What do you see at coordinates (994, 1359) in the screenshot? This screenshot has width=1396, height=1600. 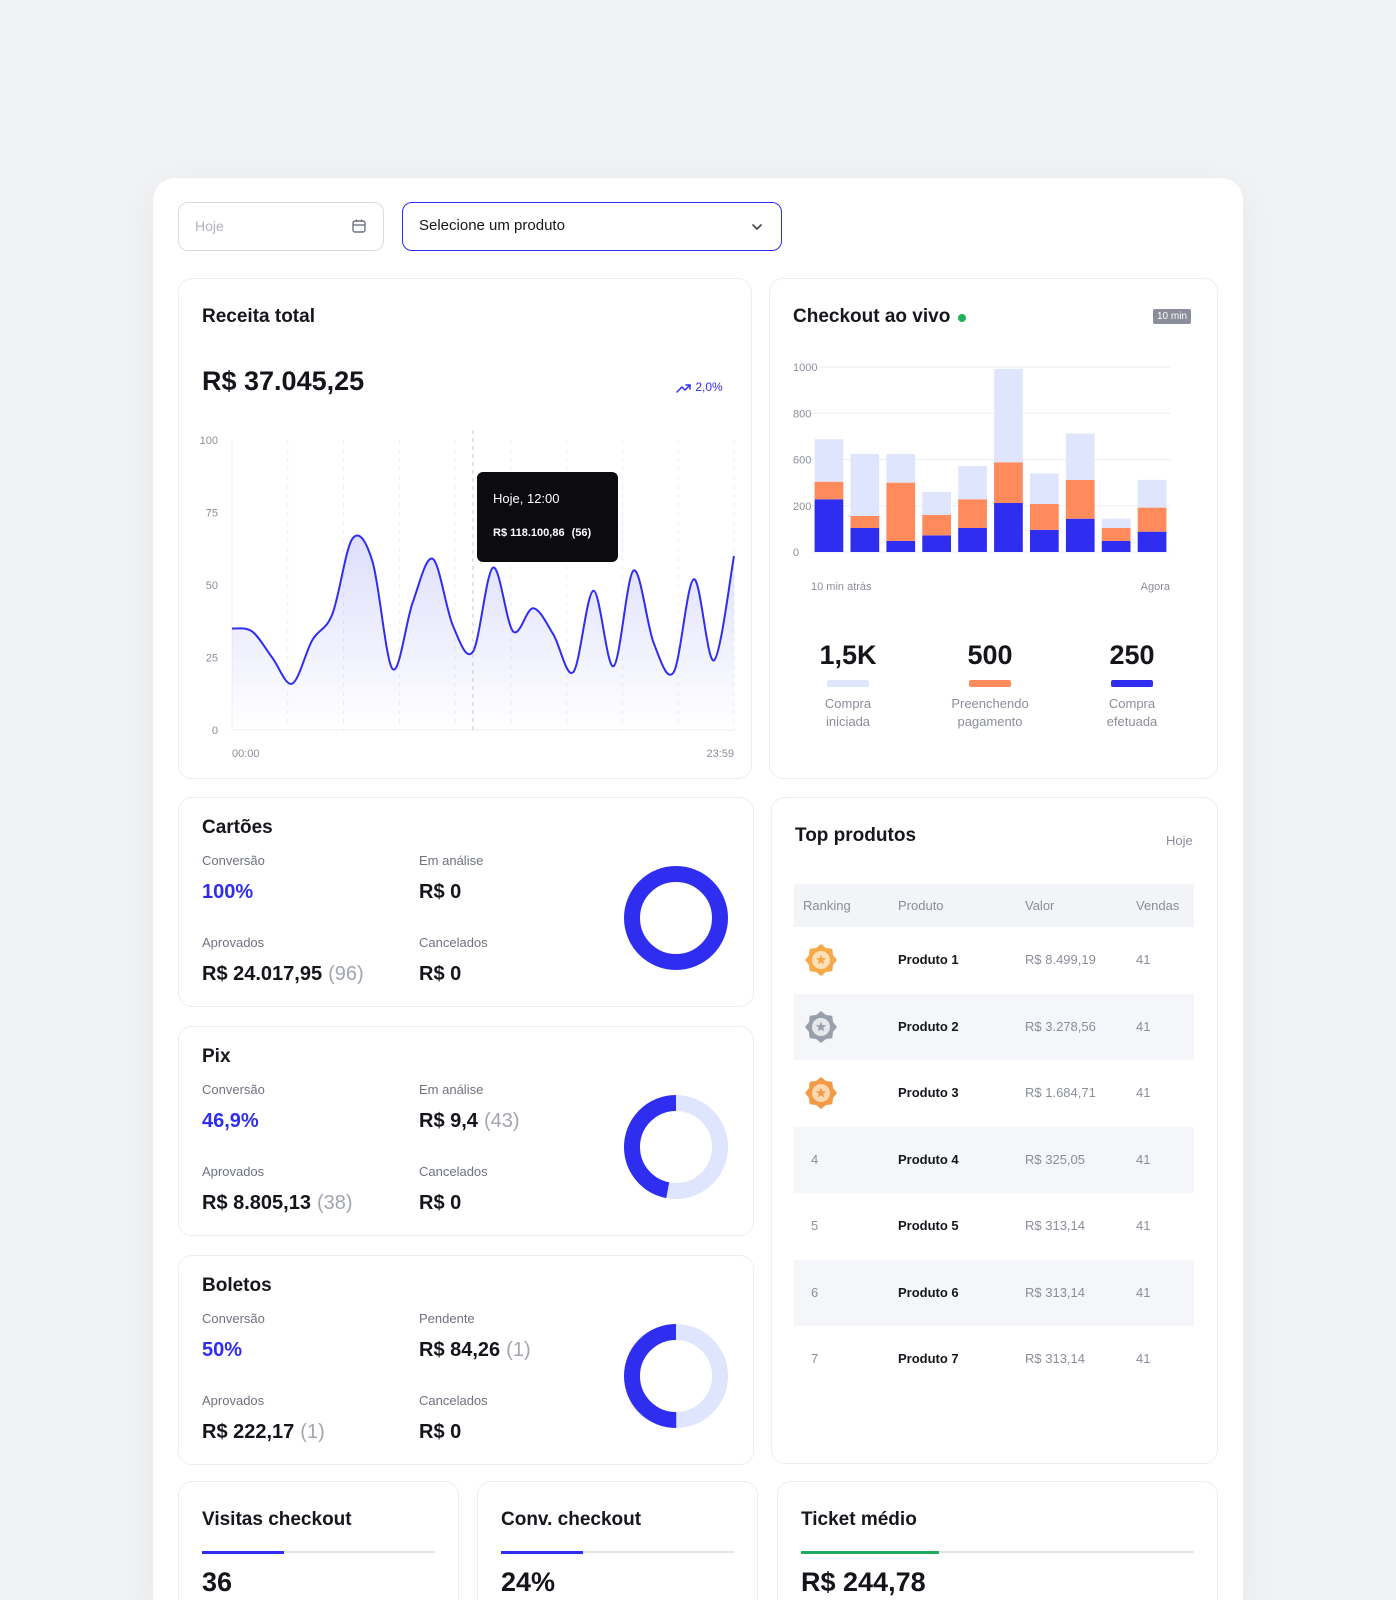 I see `table-row: 7 Produto 7 R$ 313,14 41` at bounding box center [994, 1359].